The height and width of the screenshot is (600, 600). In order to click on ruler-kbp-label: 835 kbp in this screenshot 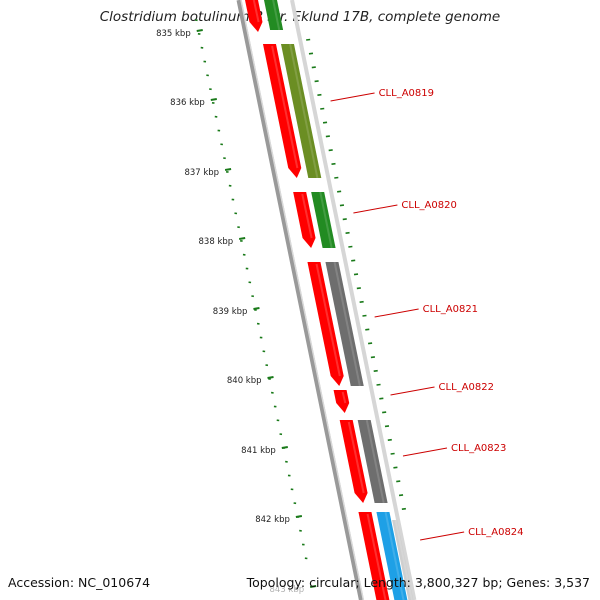, I will do `click(173, 34)`.